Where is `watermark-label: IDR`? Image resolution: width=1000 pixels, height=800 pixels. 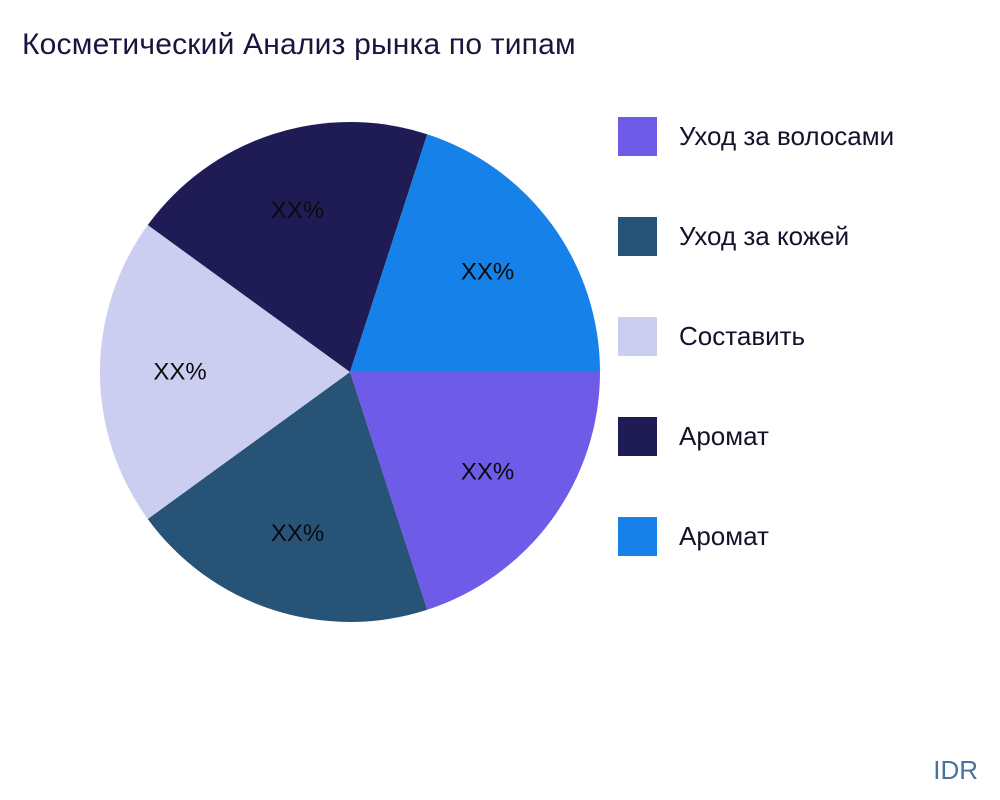 watermark-label: IDR is located at coordinates (955, 770).